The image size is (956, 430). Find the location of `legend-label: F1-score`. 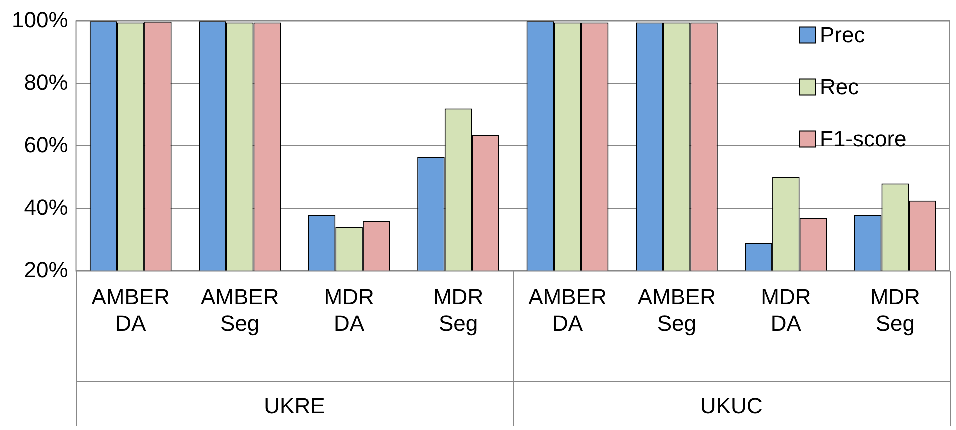

legend-label: F1-score is located at coordinates (863, 139).